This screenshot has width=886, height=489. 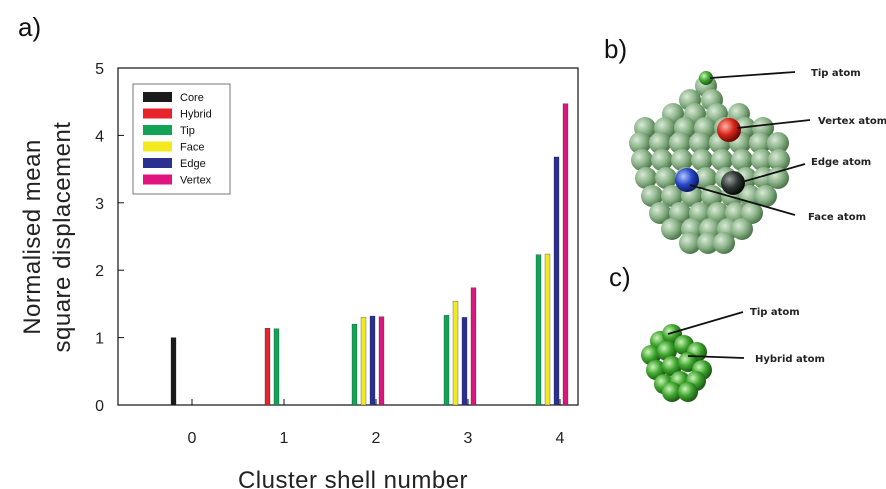 I want to click on panel-label-c: c), so click(x=620, y=277).